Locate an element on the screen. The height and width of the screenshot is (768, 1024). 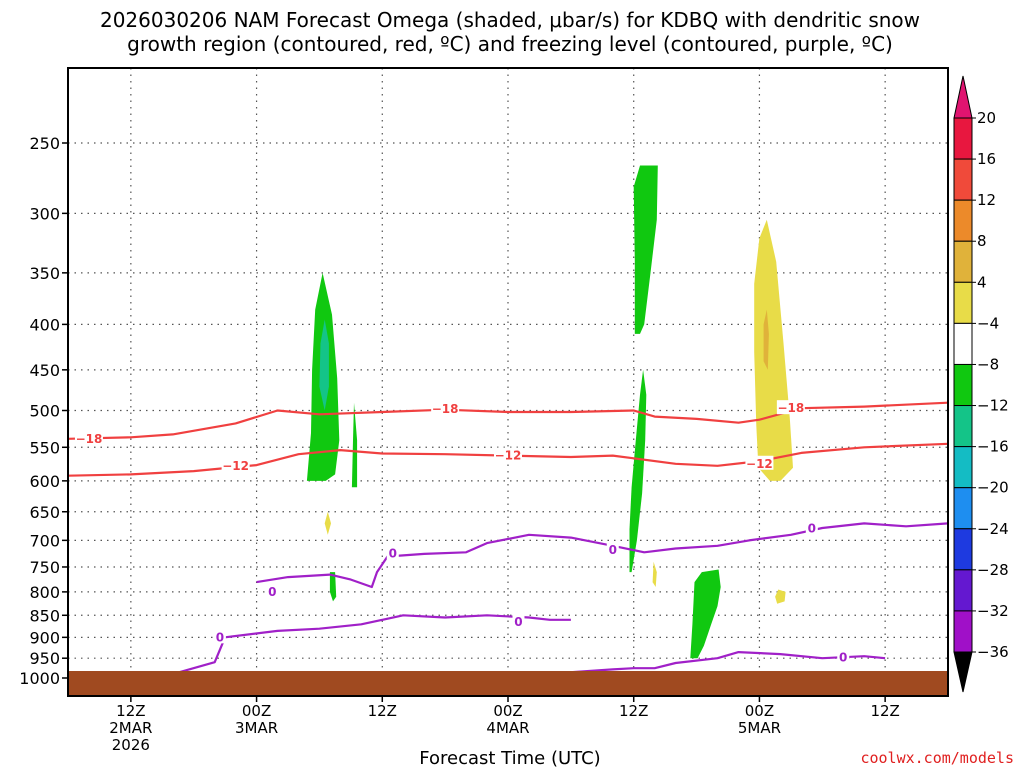
x-tick-label-3-1: 4MAR is located at coordinates (507, 728).